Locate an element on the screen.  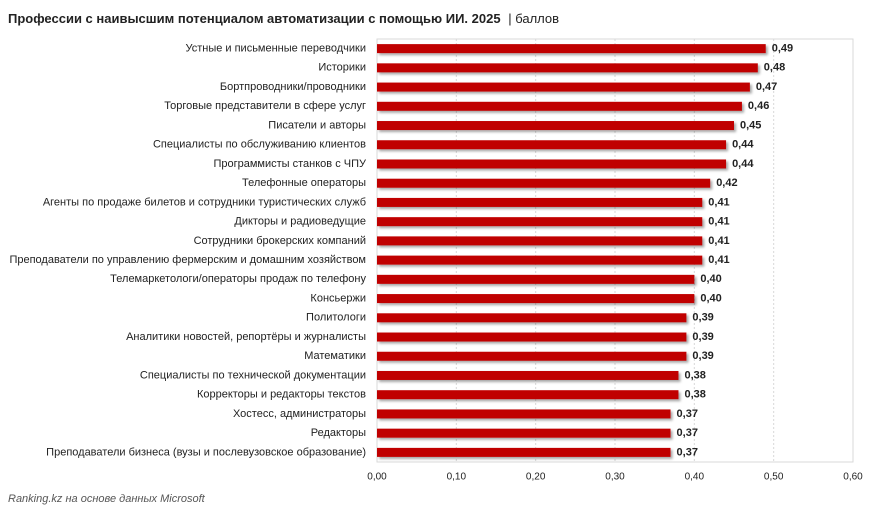
x-tick-label: 0,50 is located at coordinates (774, 477).